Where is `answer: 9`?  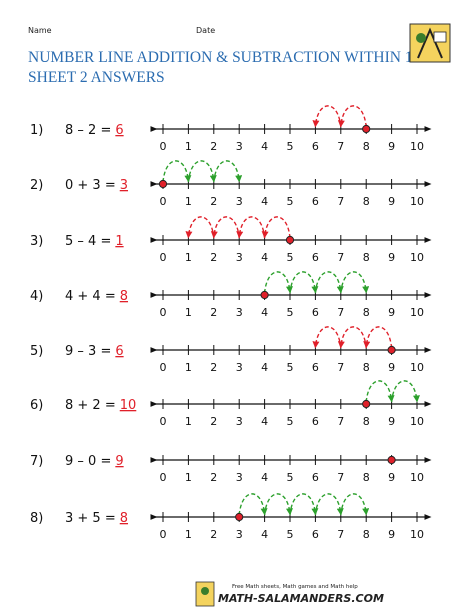
answer: 9 is located at coordinates (119, 461).